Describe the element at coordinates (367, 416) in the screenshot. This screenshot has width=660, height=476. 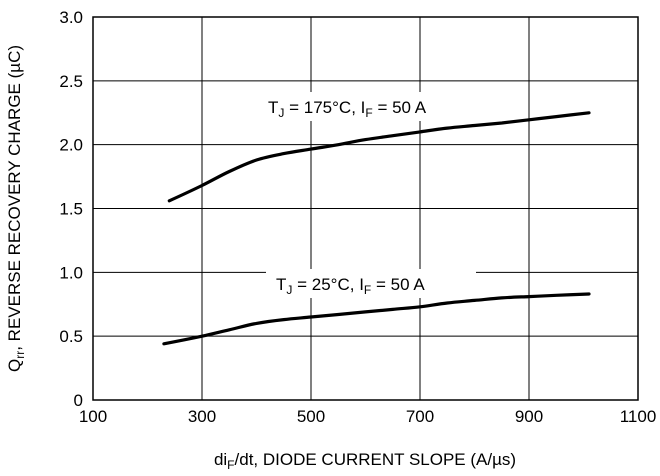
I see `x-tick-labels: 100 300 500 700 900 1100` at that location.